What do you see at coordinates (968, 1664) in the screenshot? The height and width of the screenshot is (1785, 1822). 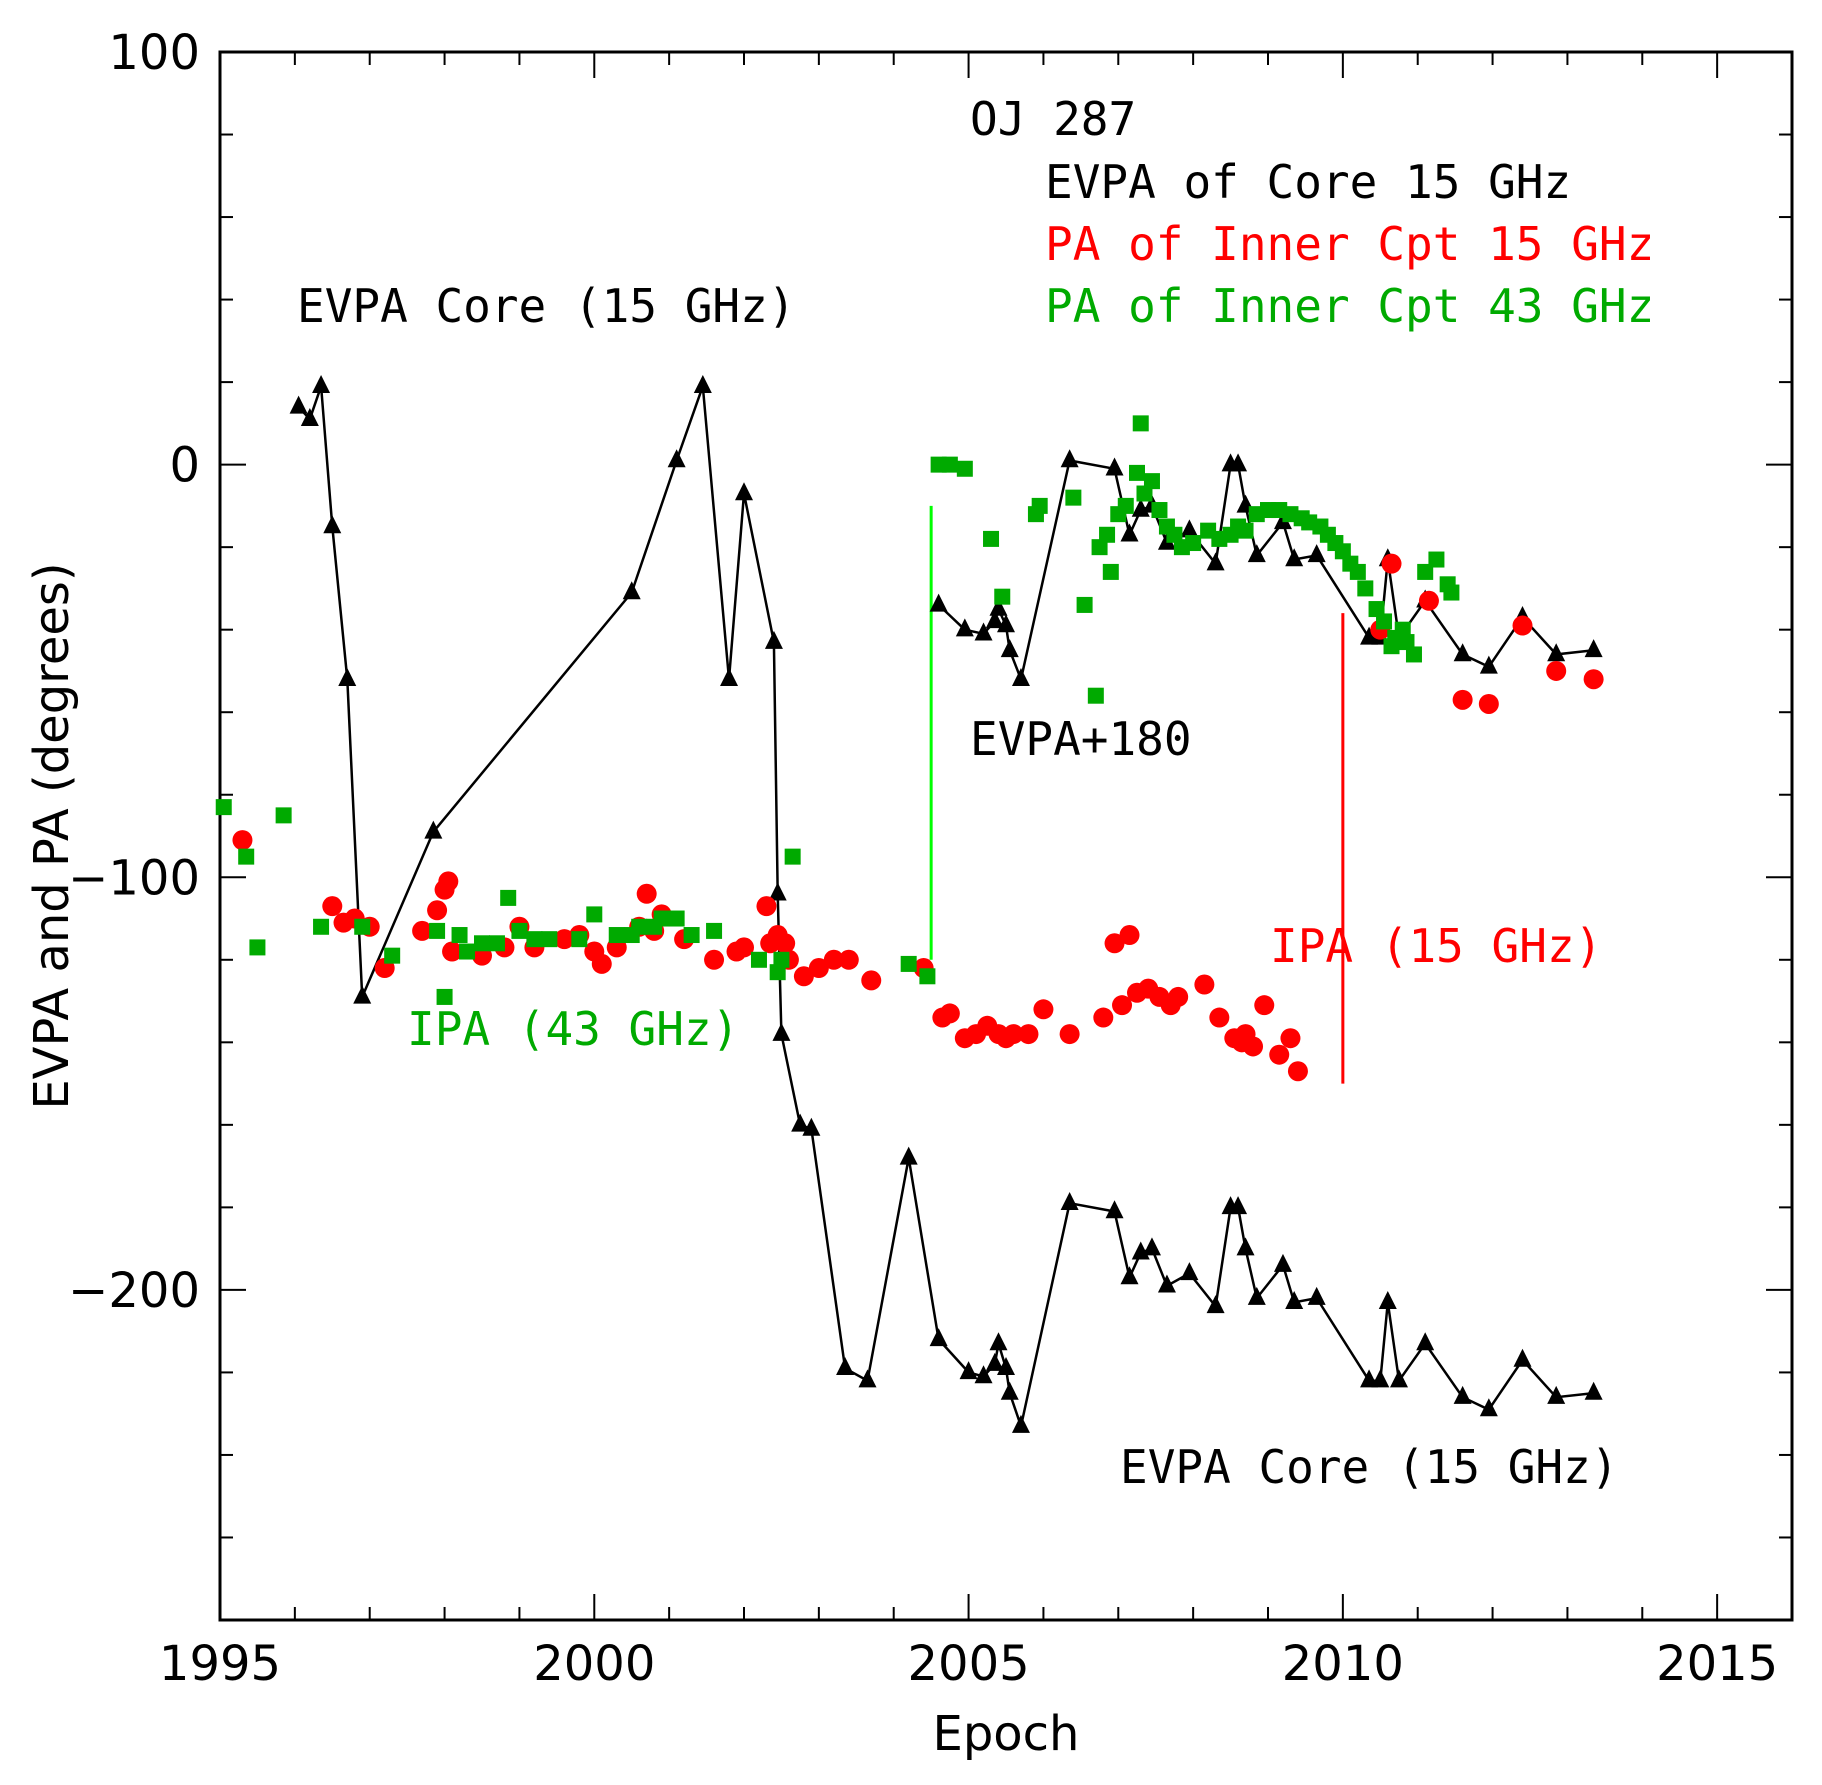 I see `x-tick-label: 2005` at bounding box center [968, 1664].